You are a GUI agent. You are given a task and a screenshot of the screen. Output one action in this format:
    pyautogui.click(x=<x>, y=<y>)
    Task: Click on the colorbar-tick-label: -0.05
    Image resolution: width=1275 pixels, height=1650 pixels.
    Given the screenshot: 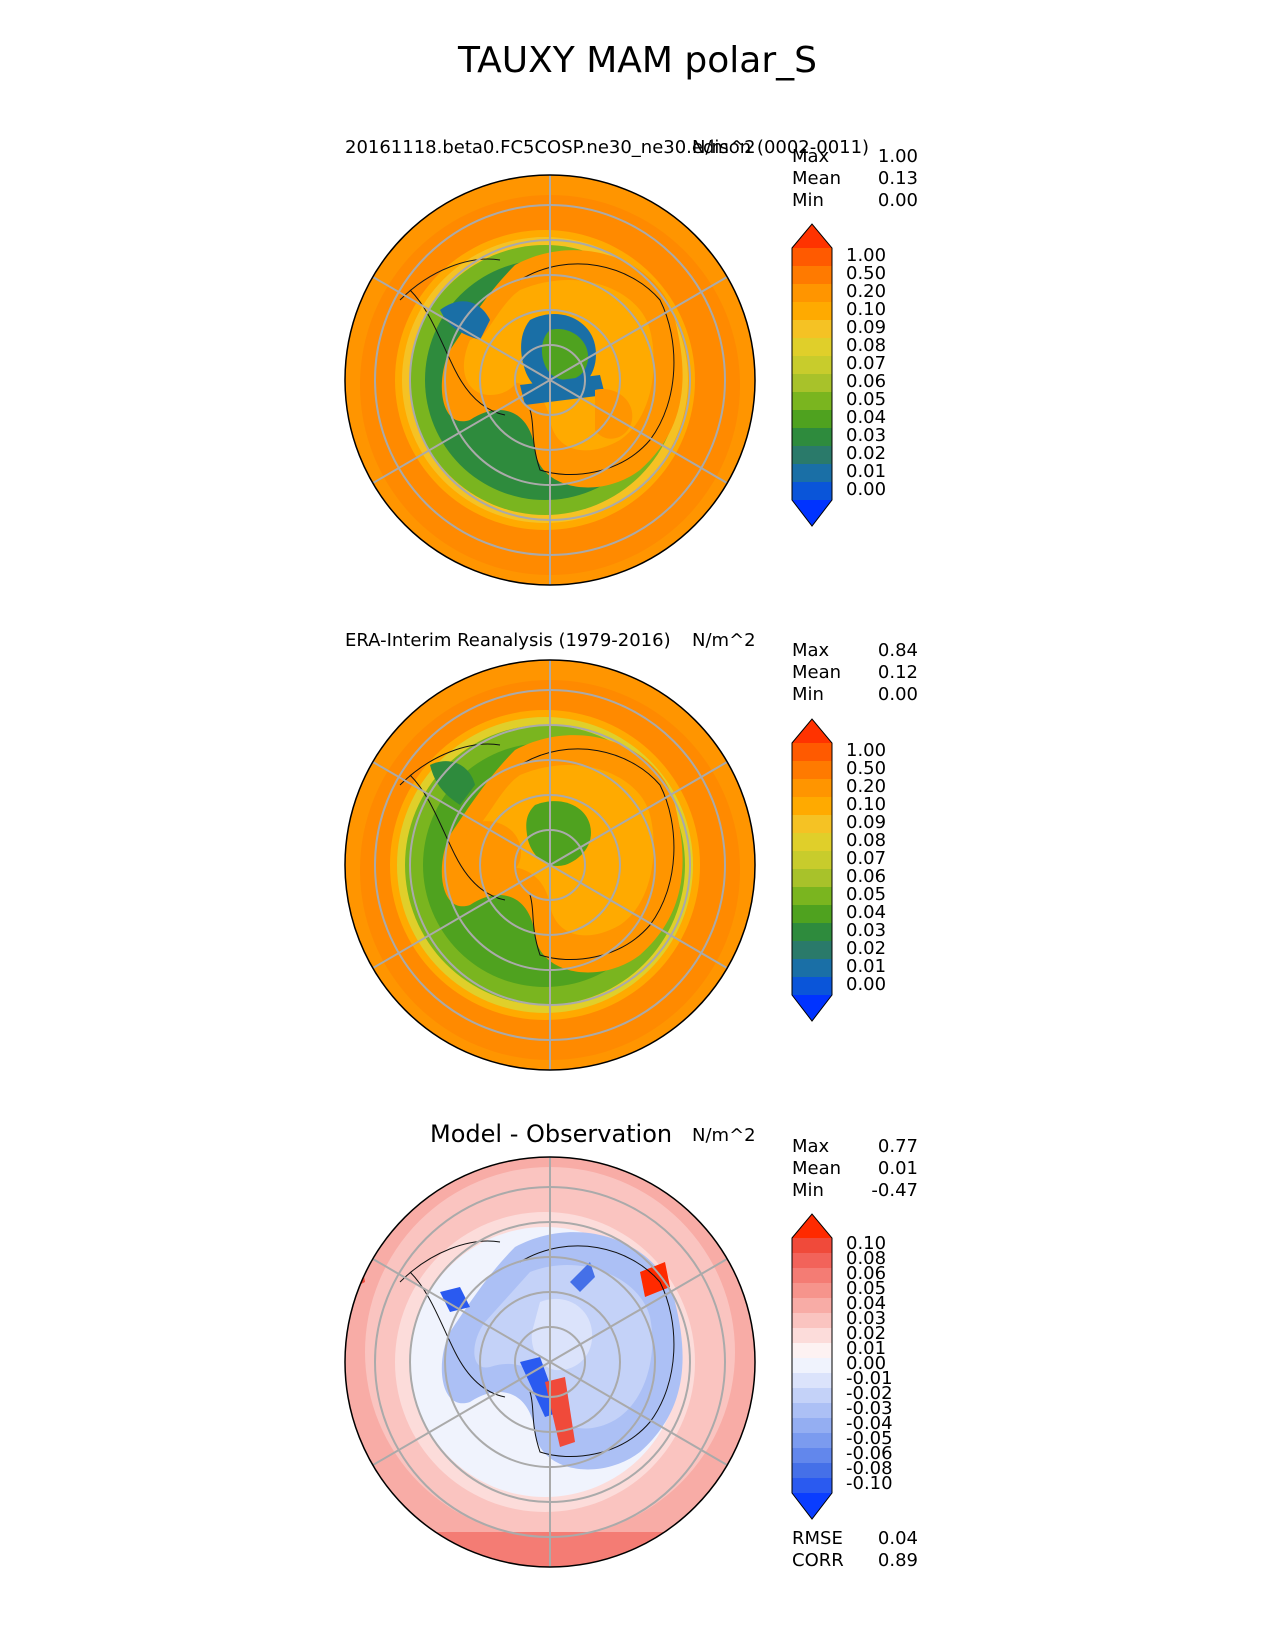 What is the action you would take?
    pyautogui.click(x=869, y=1438)
    